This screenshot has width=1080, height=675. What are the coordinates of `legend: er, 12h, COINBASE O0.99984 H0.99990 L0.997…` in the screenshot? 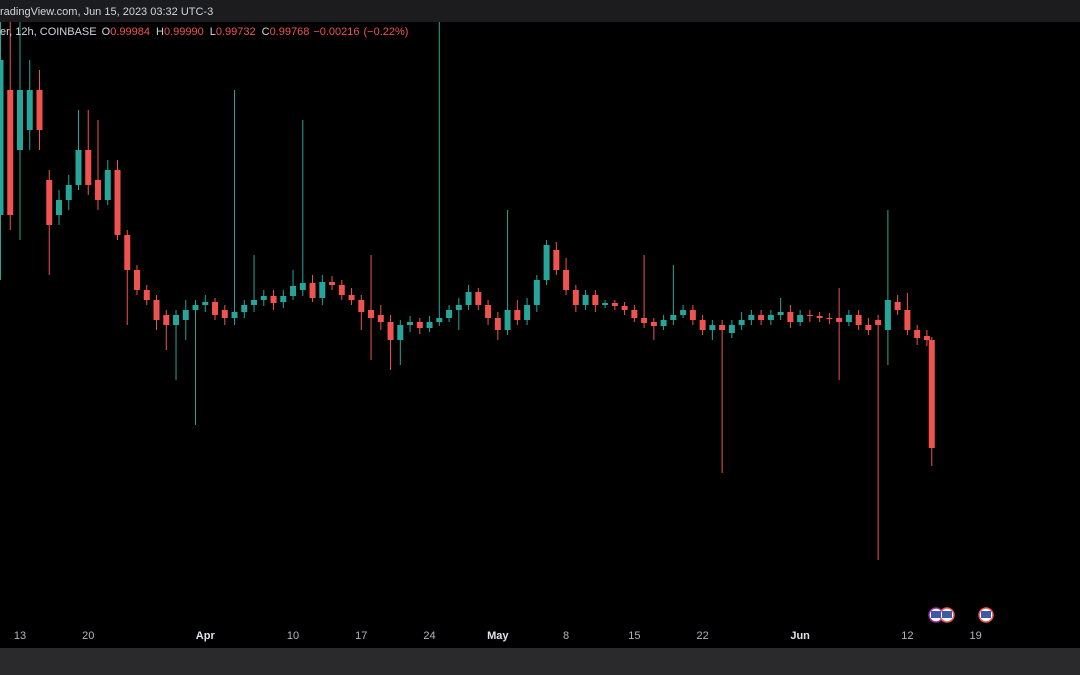 It's located at (206, 32).